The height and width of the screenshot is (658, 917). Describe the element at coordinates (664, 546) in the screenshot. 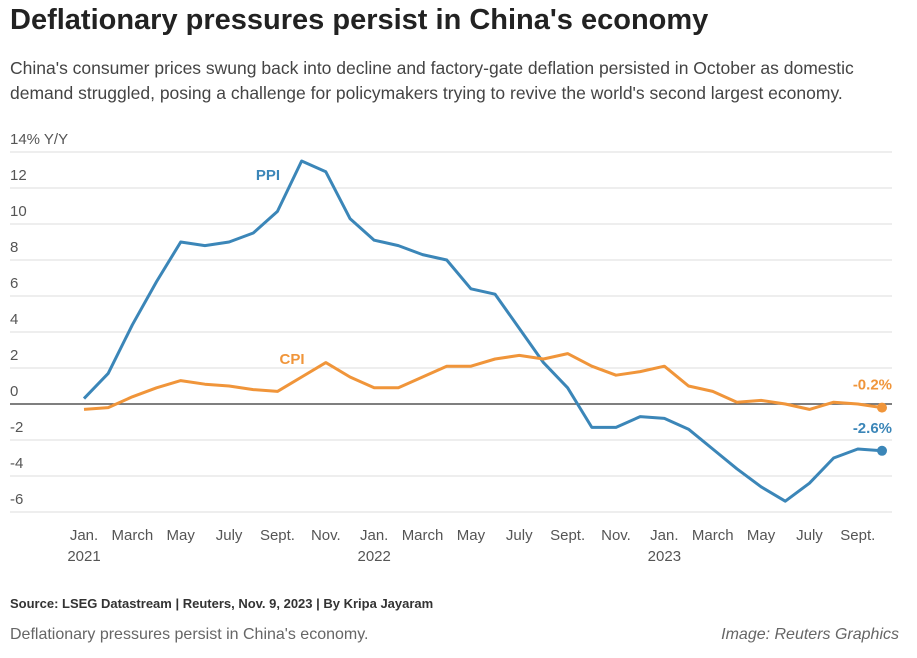

I see `x-tick-label: Jan. 2023` at that location.